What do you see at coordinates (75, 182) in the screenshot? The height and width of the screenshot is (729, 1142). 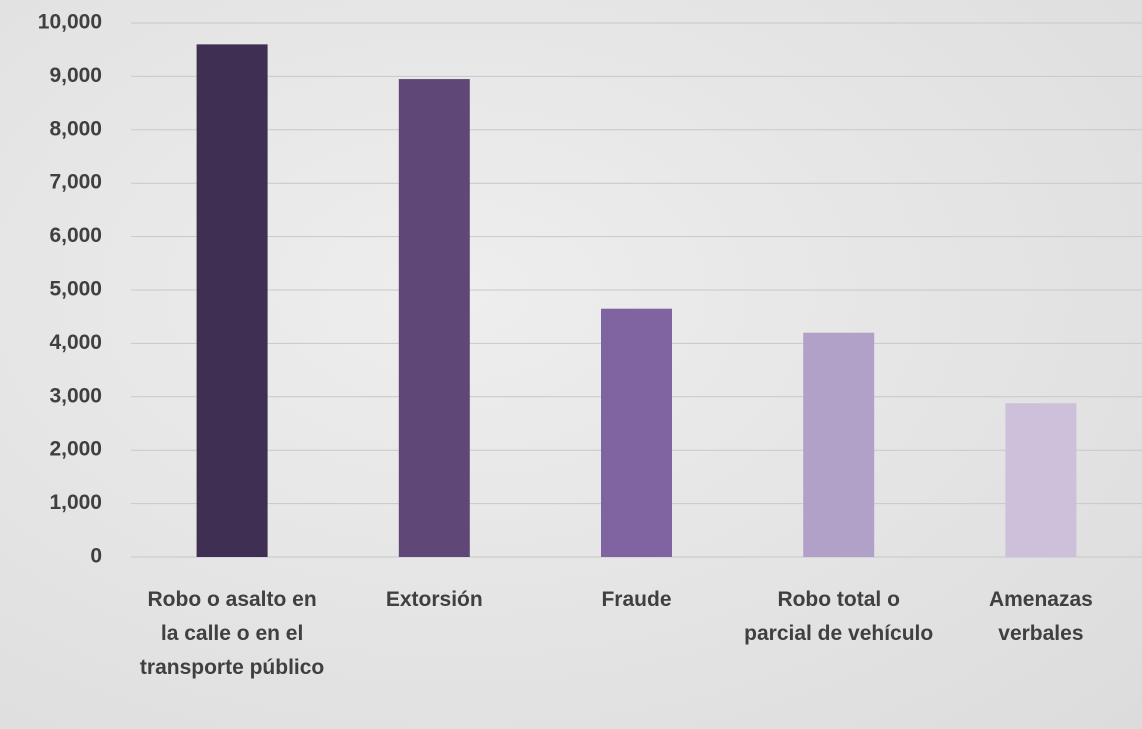 I see `y-tick-label: 7,000` at bounding box center [75, 182].